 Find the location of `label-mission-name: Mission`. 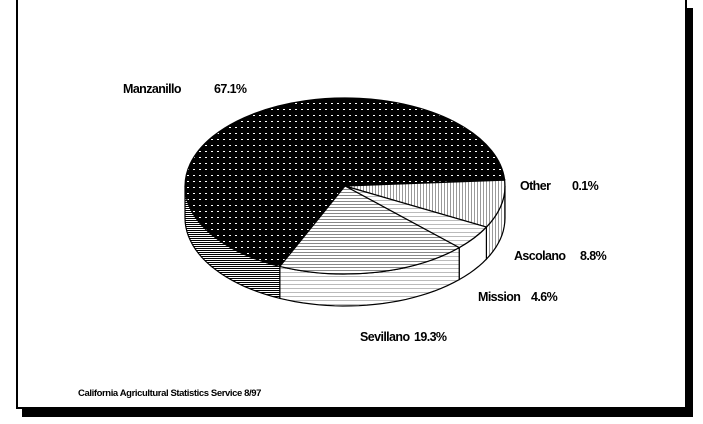

label-mission-name: Mission is located at coordinates (499, 297).